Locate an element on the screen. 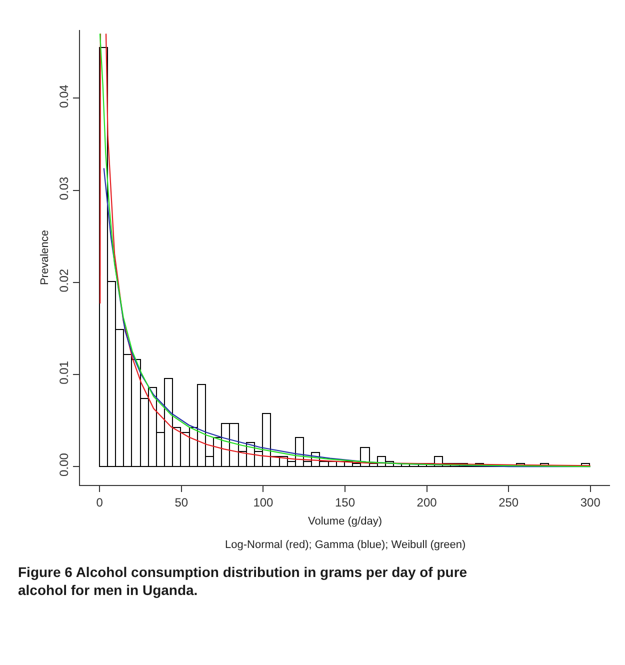  text: Log-Normal (red); Gamma (blue); Weibull (green) is located at coordinates (345, 545).